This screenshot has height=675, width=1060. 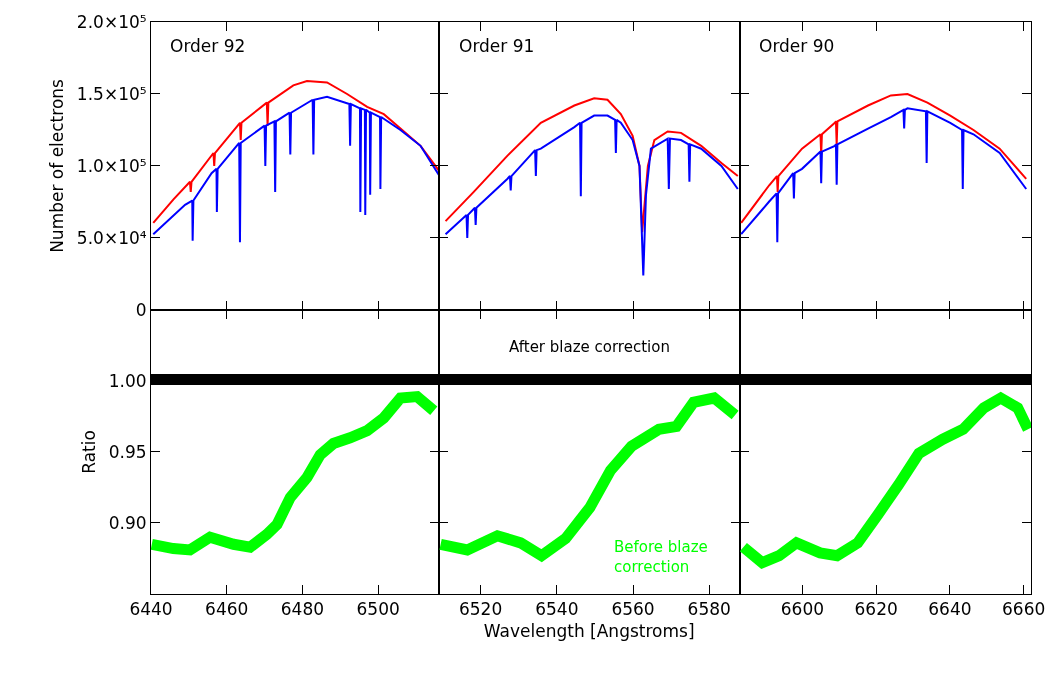 What do you see at coordinates (797, 46) in the screenshot?
I see `annotation: Order 90` at bounding box center [797, 46].